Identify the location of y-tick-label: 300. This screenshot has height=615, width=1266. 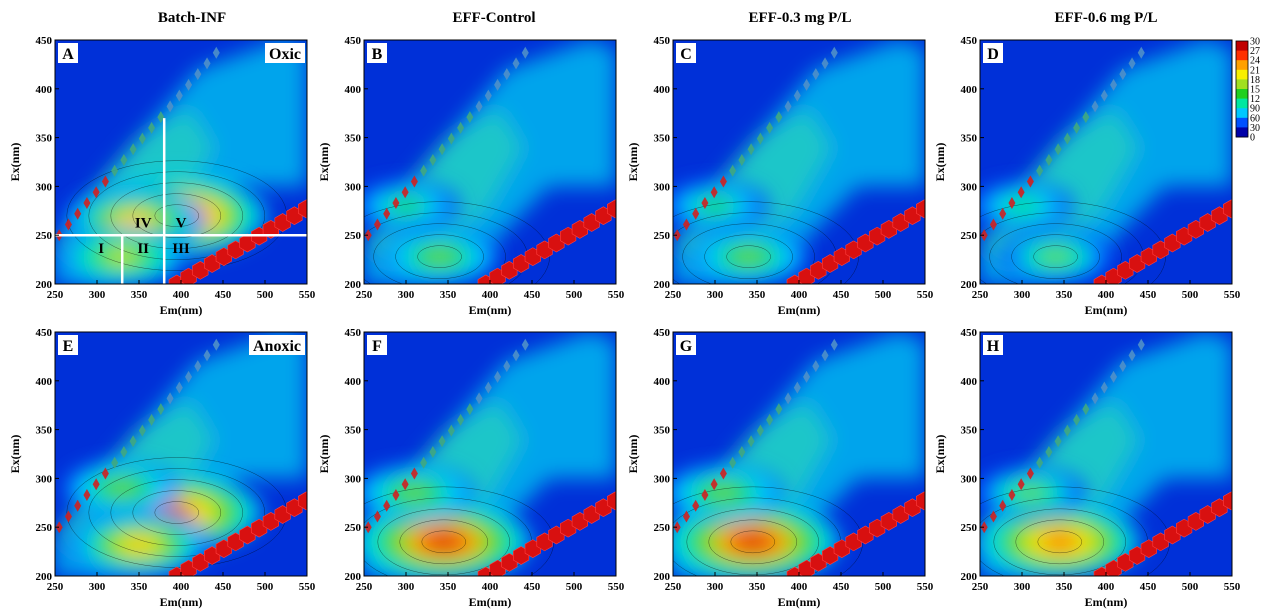
(969, 187).